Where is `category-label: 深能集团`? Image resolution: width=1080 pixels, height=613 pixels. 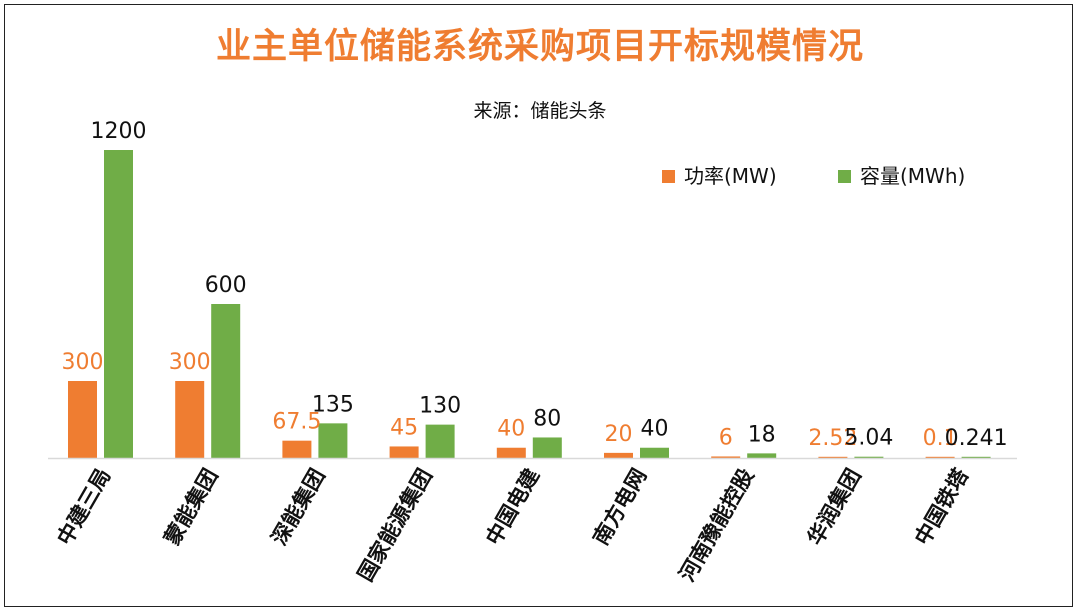 category-label: 深能集团 is located at coordinates (298, 507).